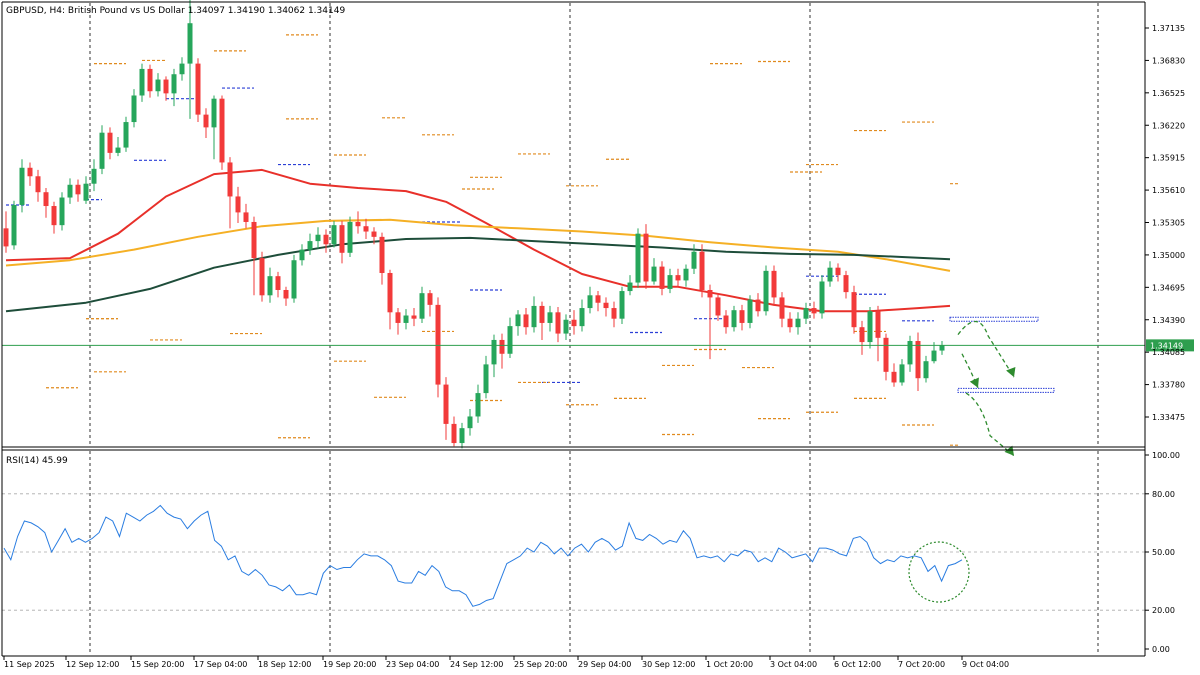 This screenshot has width=1200, height=675. What do you see at coordinates (604, 664) in the screenshot?
I see `time-tick-label: 29 Sep 04:00` at bounding box center [604, 664].